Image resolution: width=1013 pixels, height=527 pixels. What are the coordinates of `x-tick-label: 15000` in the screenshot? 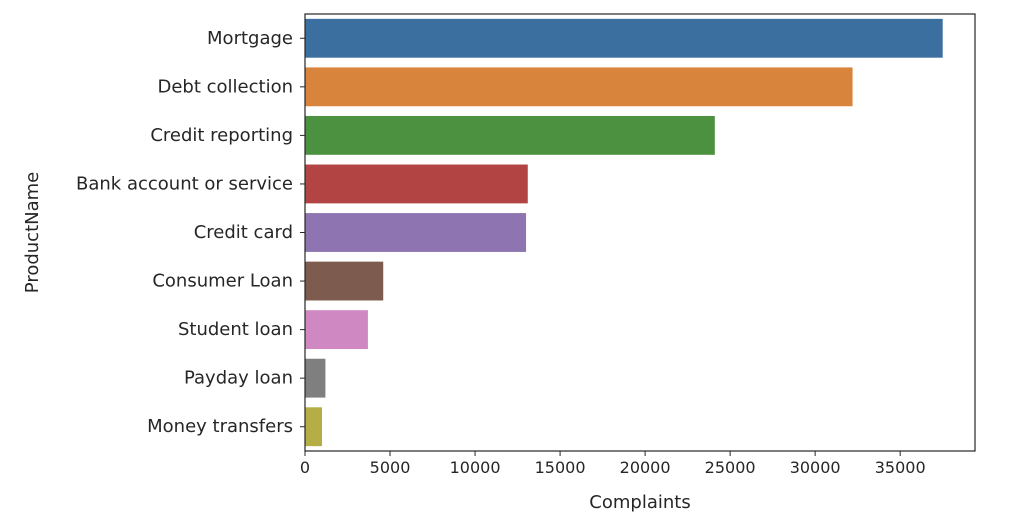 It's located at (560, 467).